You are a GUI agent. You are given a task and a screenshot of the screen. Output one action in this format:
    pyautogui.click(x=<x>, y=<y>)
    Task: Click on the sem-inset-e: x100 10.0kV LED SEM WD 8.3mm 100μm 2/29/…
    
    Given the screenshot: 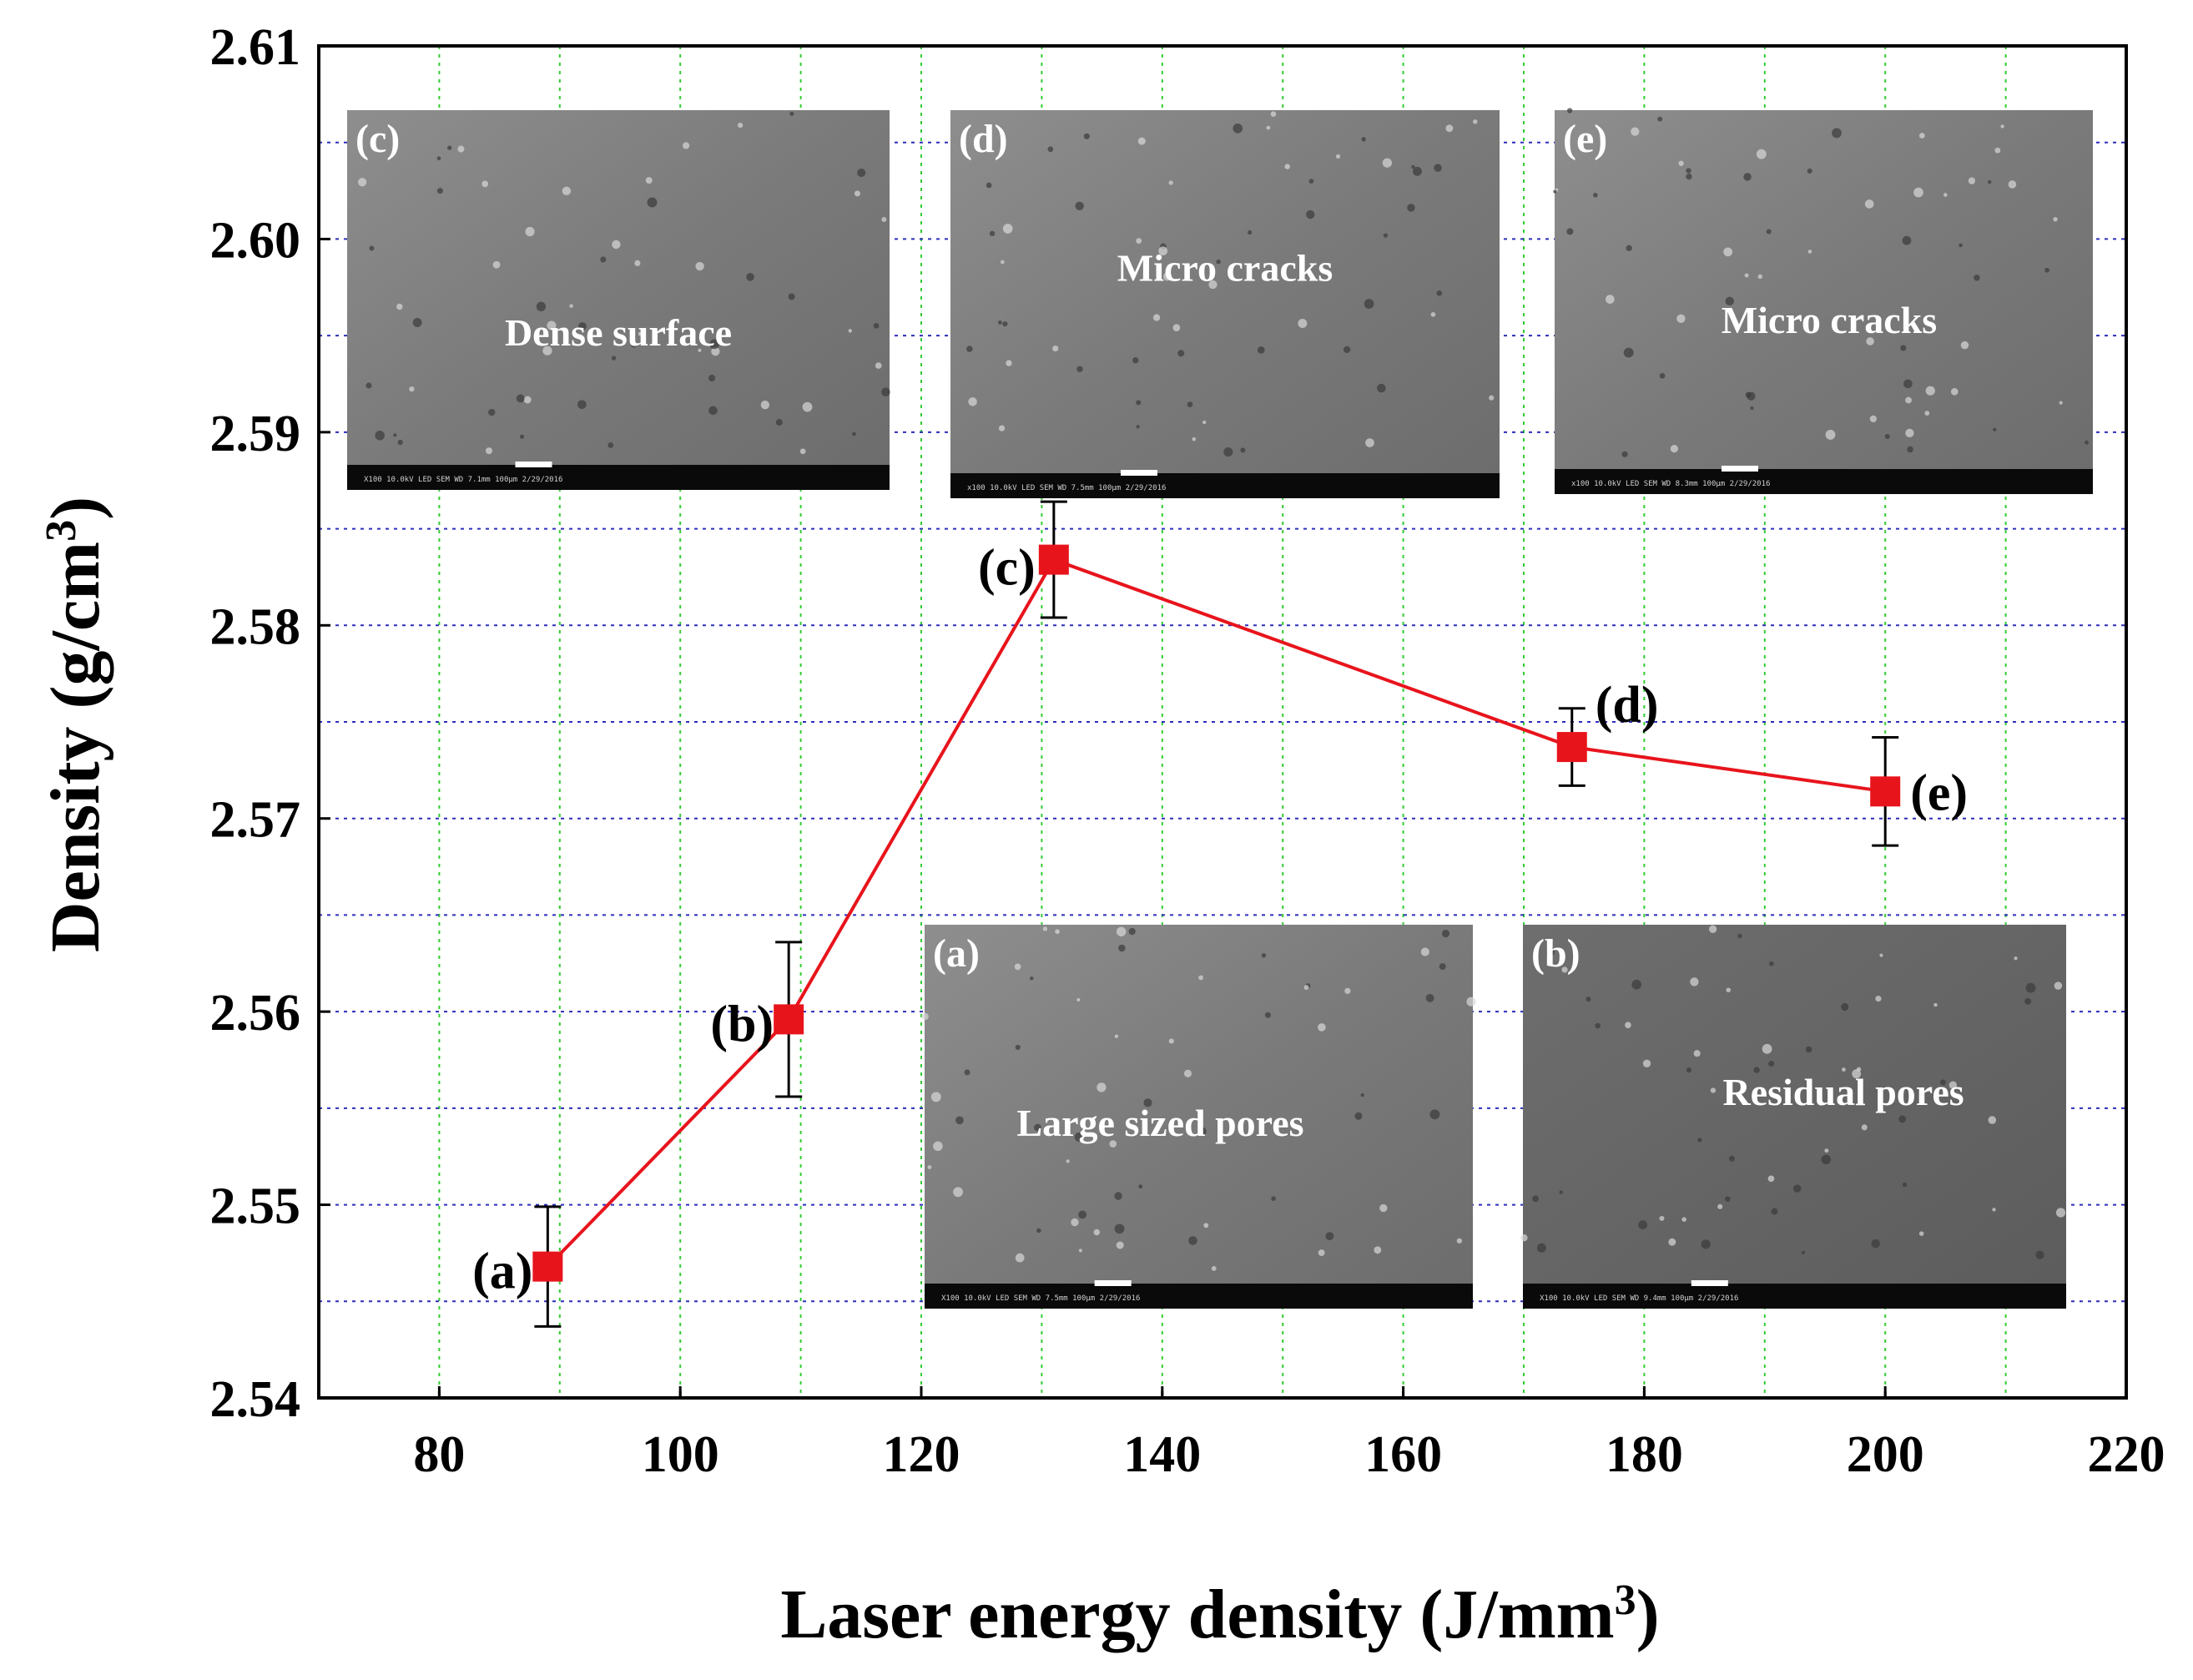 What is the action you would take?
    pyautogui.click(x=1823, y=301)
    